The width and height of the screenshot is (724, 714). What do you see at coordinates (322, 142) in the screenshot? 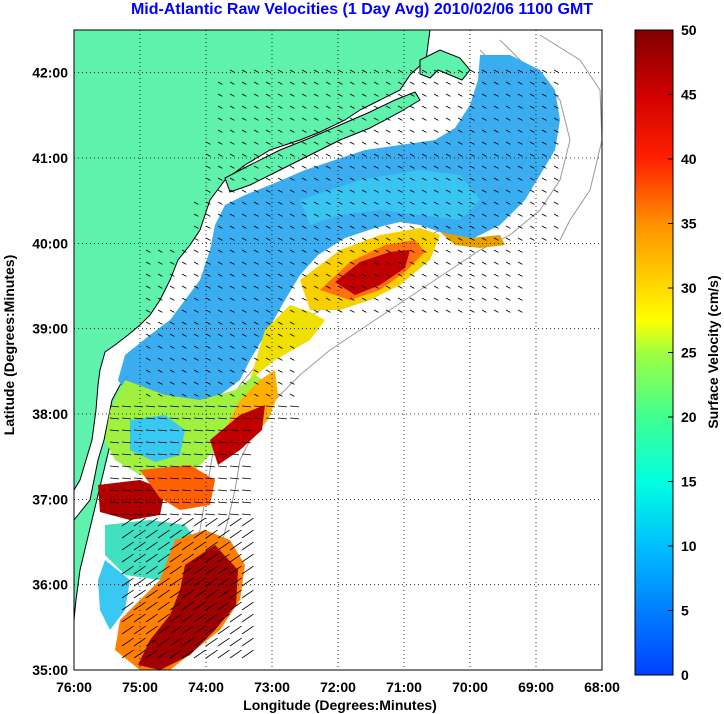
I see `land-long-island` at bounding box center [322, 142].